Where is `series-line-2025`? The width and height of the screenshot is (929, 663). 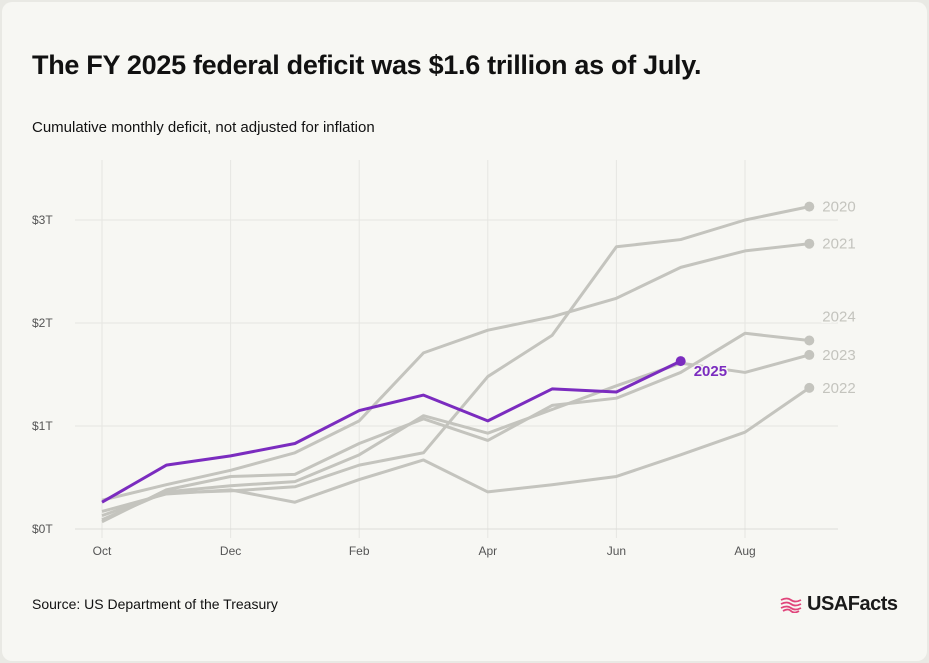
series-line-2025 is located at coordinates (391, 431).